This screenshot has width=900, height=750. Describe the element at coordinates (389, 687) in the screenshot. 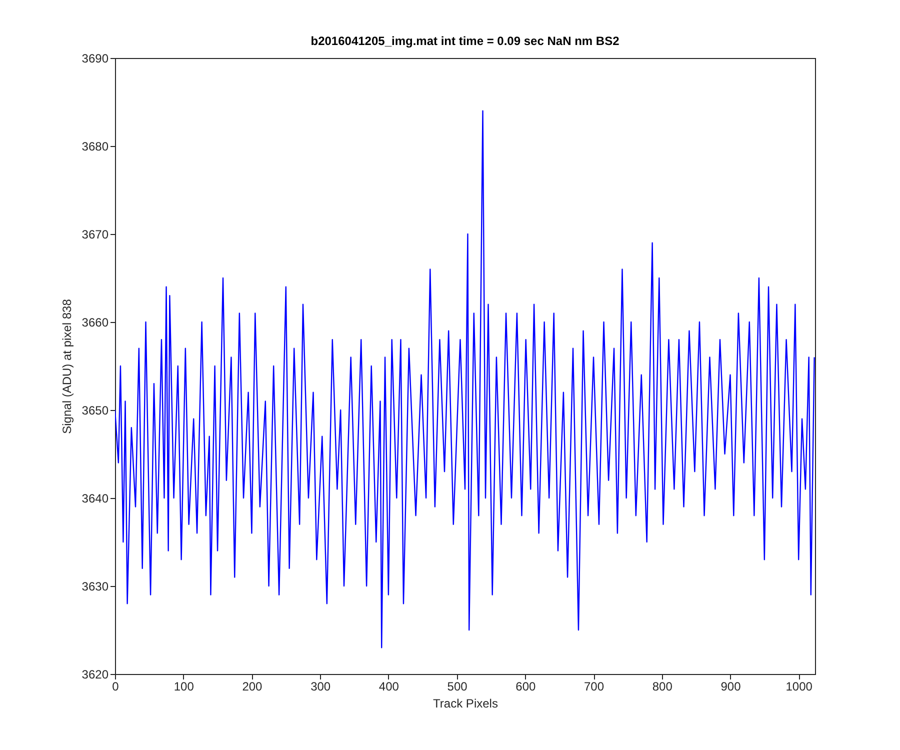

I see `x-tick-label: 400` at that location.